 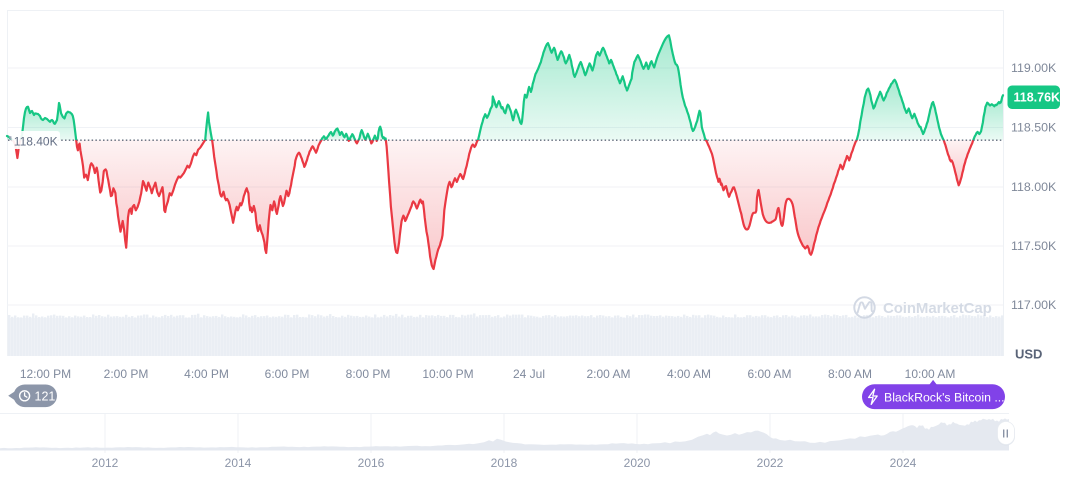 What do you see at coordinates (36, 141) in the screenshot?
I see `svg-text: 118.40K` at bounding box center [36, 141].